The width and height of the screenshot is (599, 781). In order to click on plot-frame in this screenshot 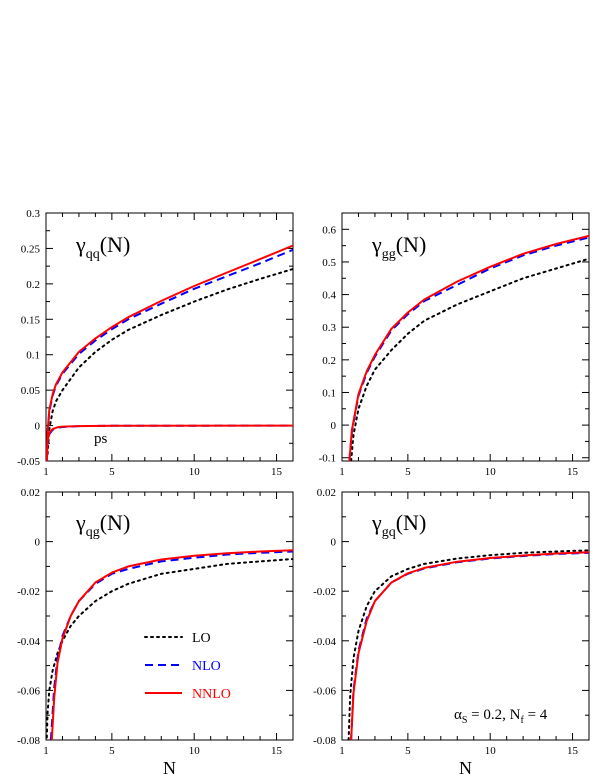, I will do `click(465, 337)`.